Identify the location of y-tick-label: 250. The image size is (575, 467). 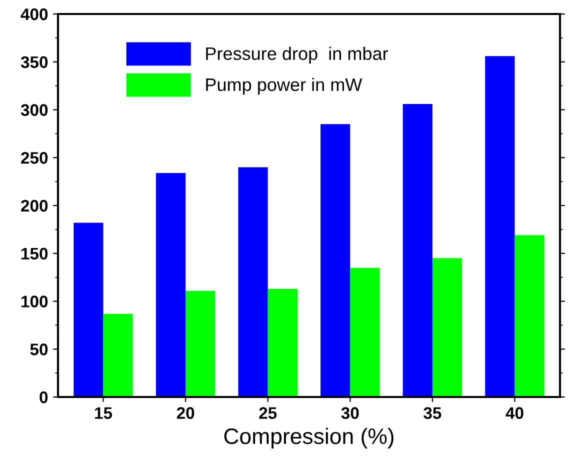
(34, 158).